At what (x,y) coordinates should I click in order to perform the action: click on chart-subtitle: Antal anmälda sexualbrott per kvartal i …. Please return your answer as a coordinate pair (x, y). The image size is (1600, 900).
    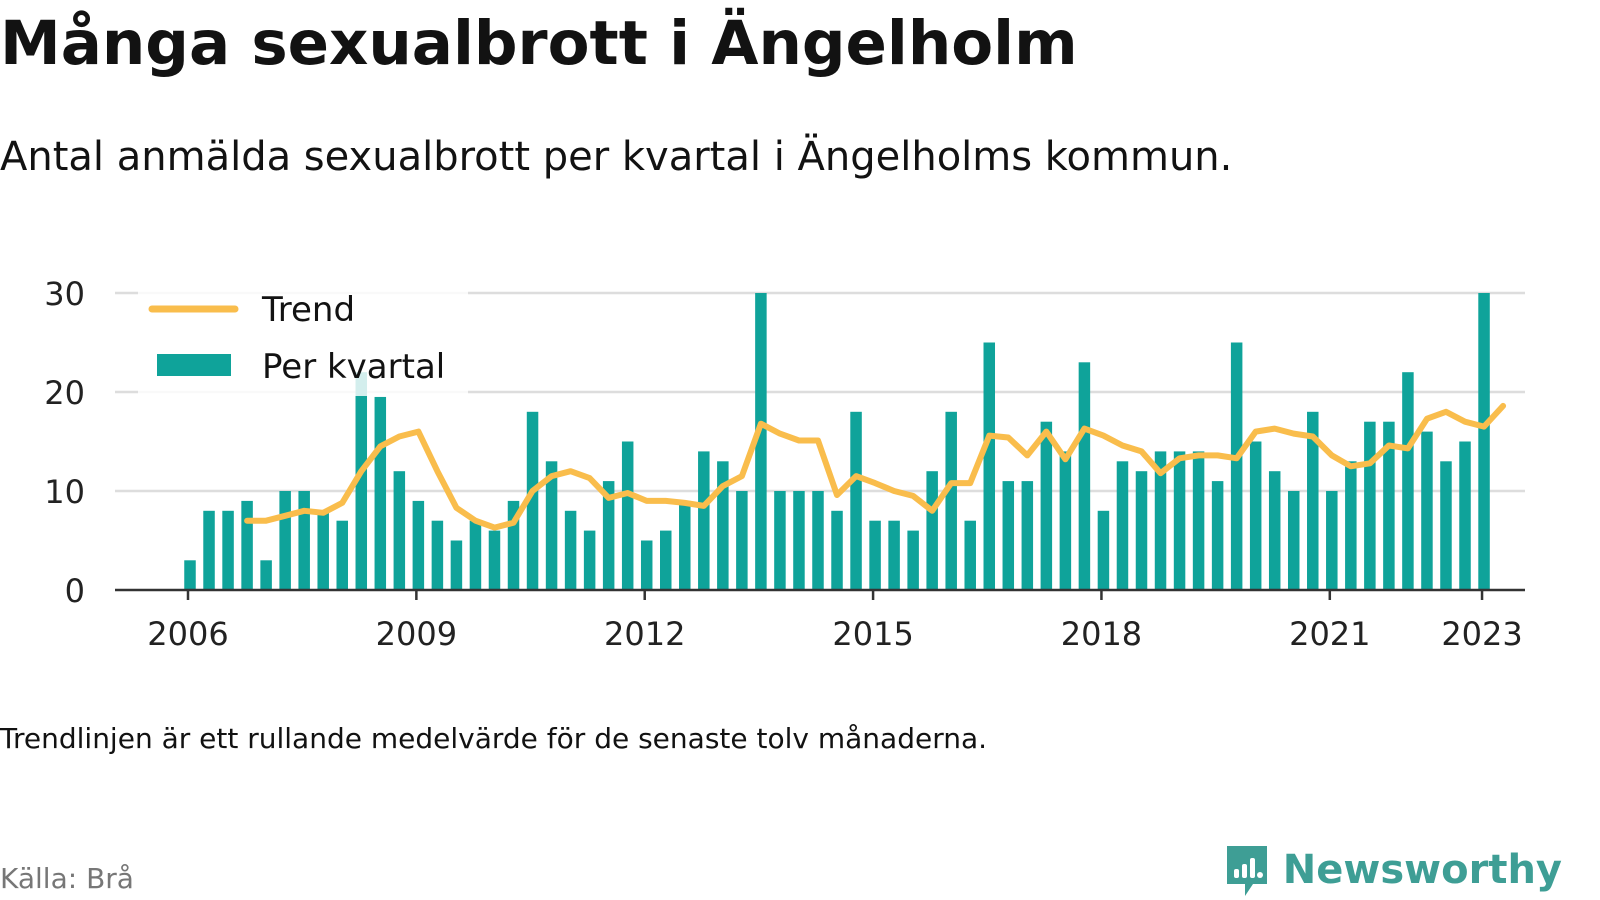
    Looking at the image, I should click on (616, 157).